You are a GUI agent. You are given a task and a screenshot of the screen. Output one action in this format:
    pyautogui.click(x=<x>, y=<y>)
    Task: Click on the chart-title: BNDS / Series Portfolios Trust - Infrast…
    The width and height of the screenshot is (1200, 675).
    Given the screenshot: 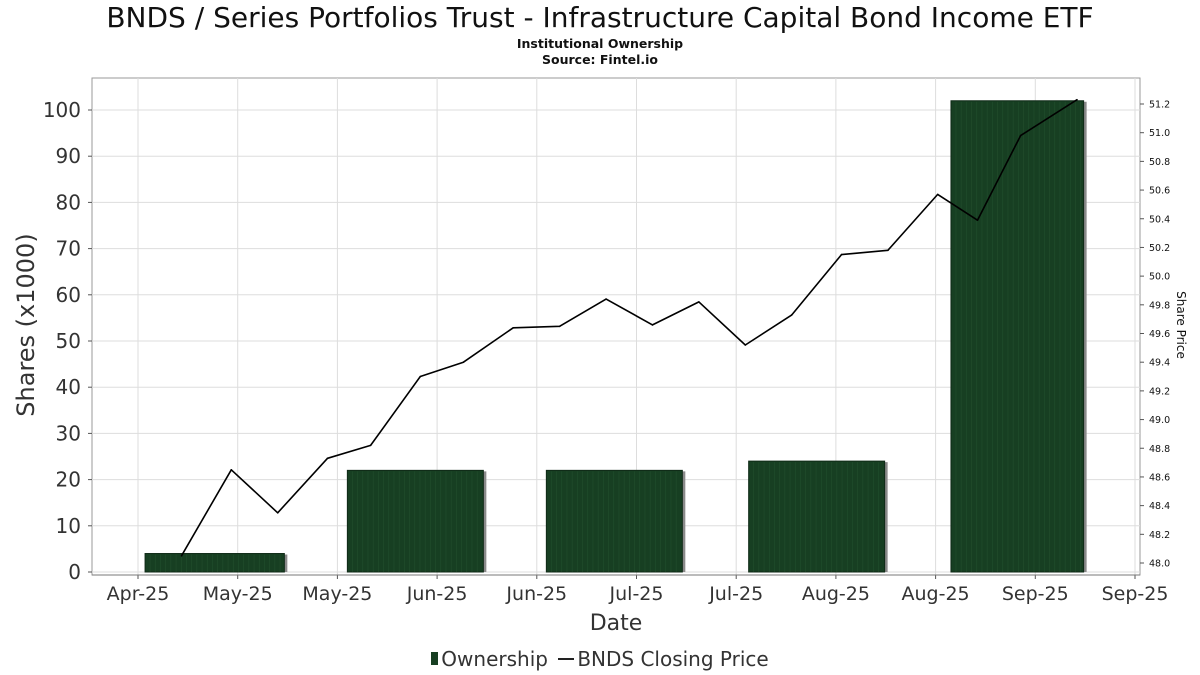 What is the action you would take?
    pyautogui.click(x=600, y=17)
    